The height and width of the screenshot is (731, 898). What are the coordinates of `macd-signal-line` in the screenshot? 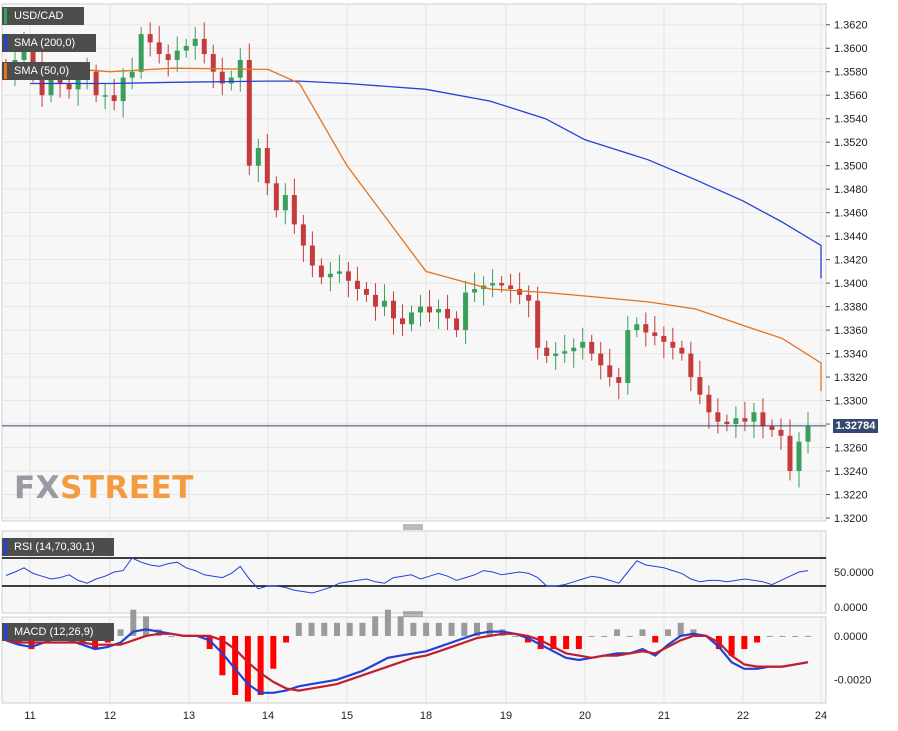 It's located at (407, 662).